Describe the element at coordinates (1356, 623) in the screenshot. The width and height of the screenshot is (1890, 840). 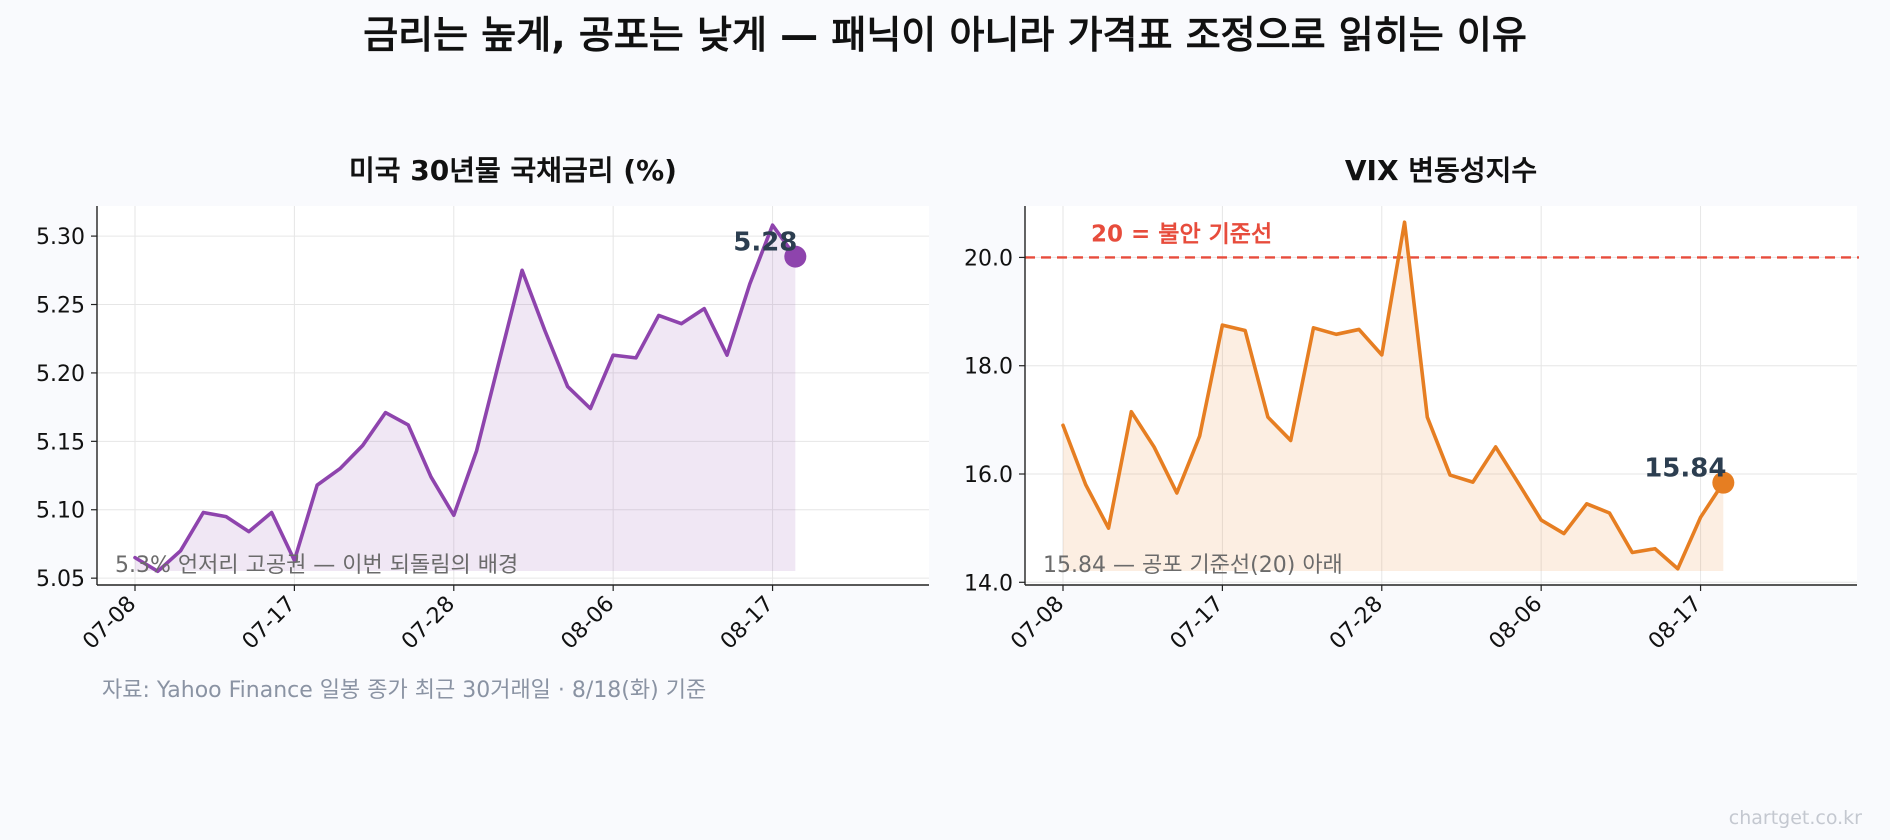
I see `vix-x-tick-label: 07-28` at that location.